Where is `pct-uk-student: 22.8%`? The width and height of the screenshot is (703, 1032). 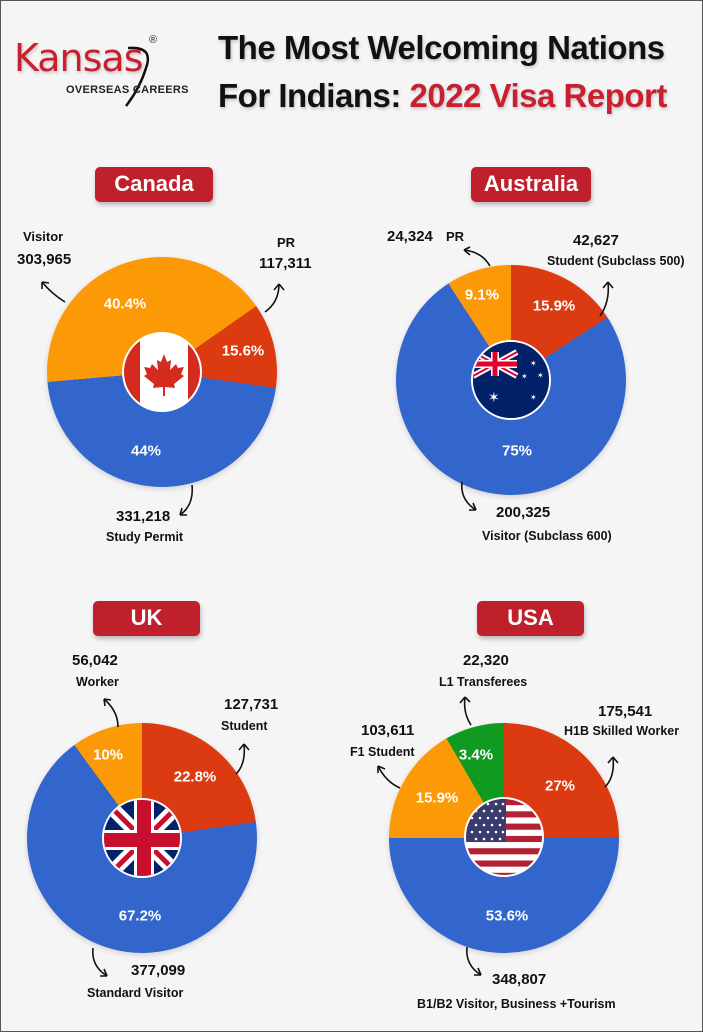 pct-uk-student: 22.8% is located at coordinates (195, 777).